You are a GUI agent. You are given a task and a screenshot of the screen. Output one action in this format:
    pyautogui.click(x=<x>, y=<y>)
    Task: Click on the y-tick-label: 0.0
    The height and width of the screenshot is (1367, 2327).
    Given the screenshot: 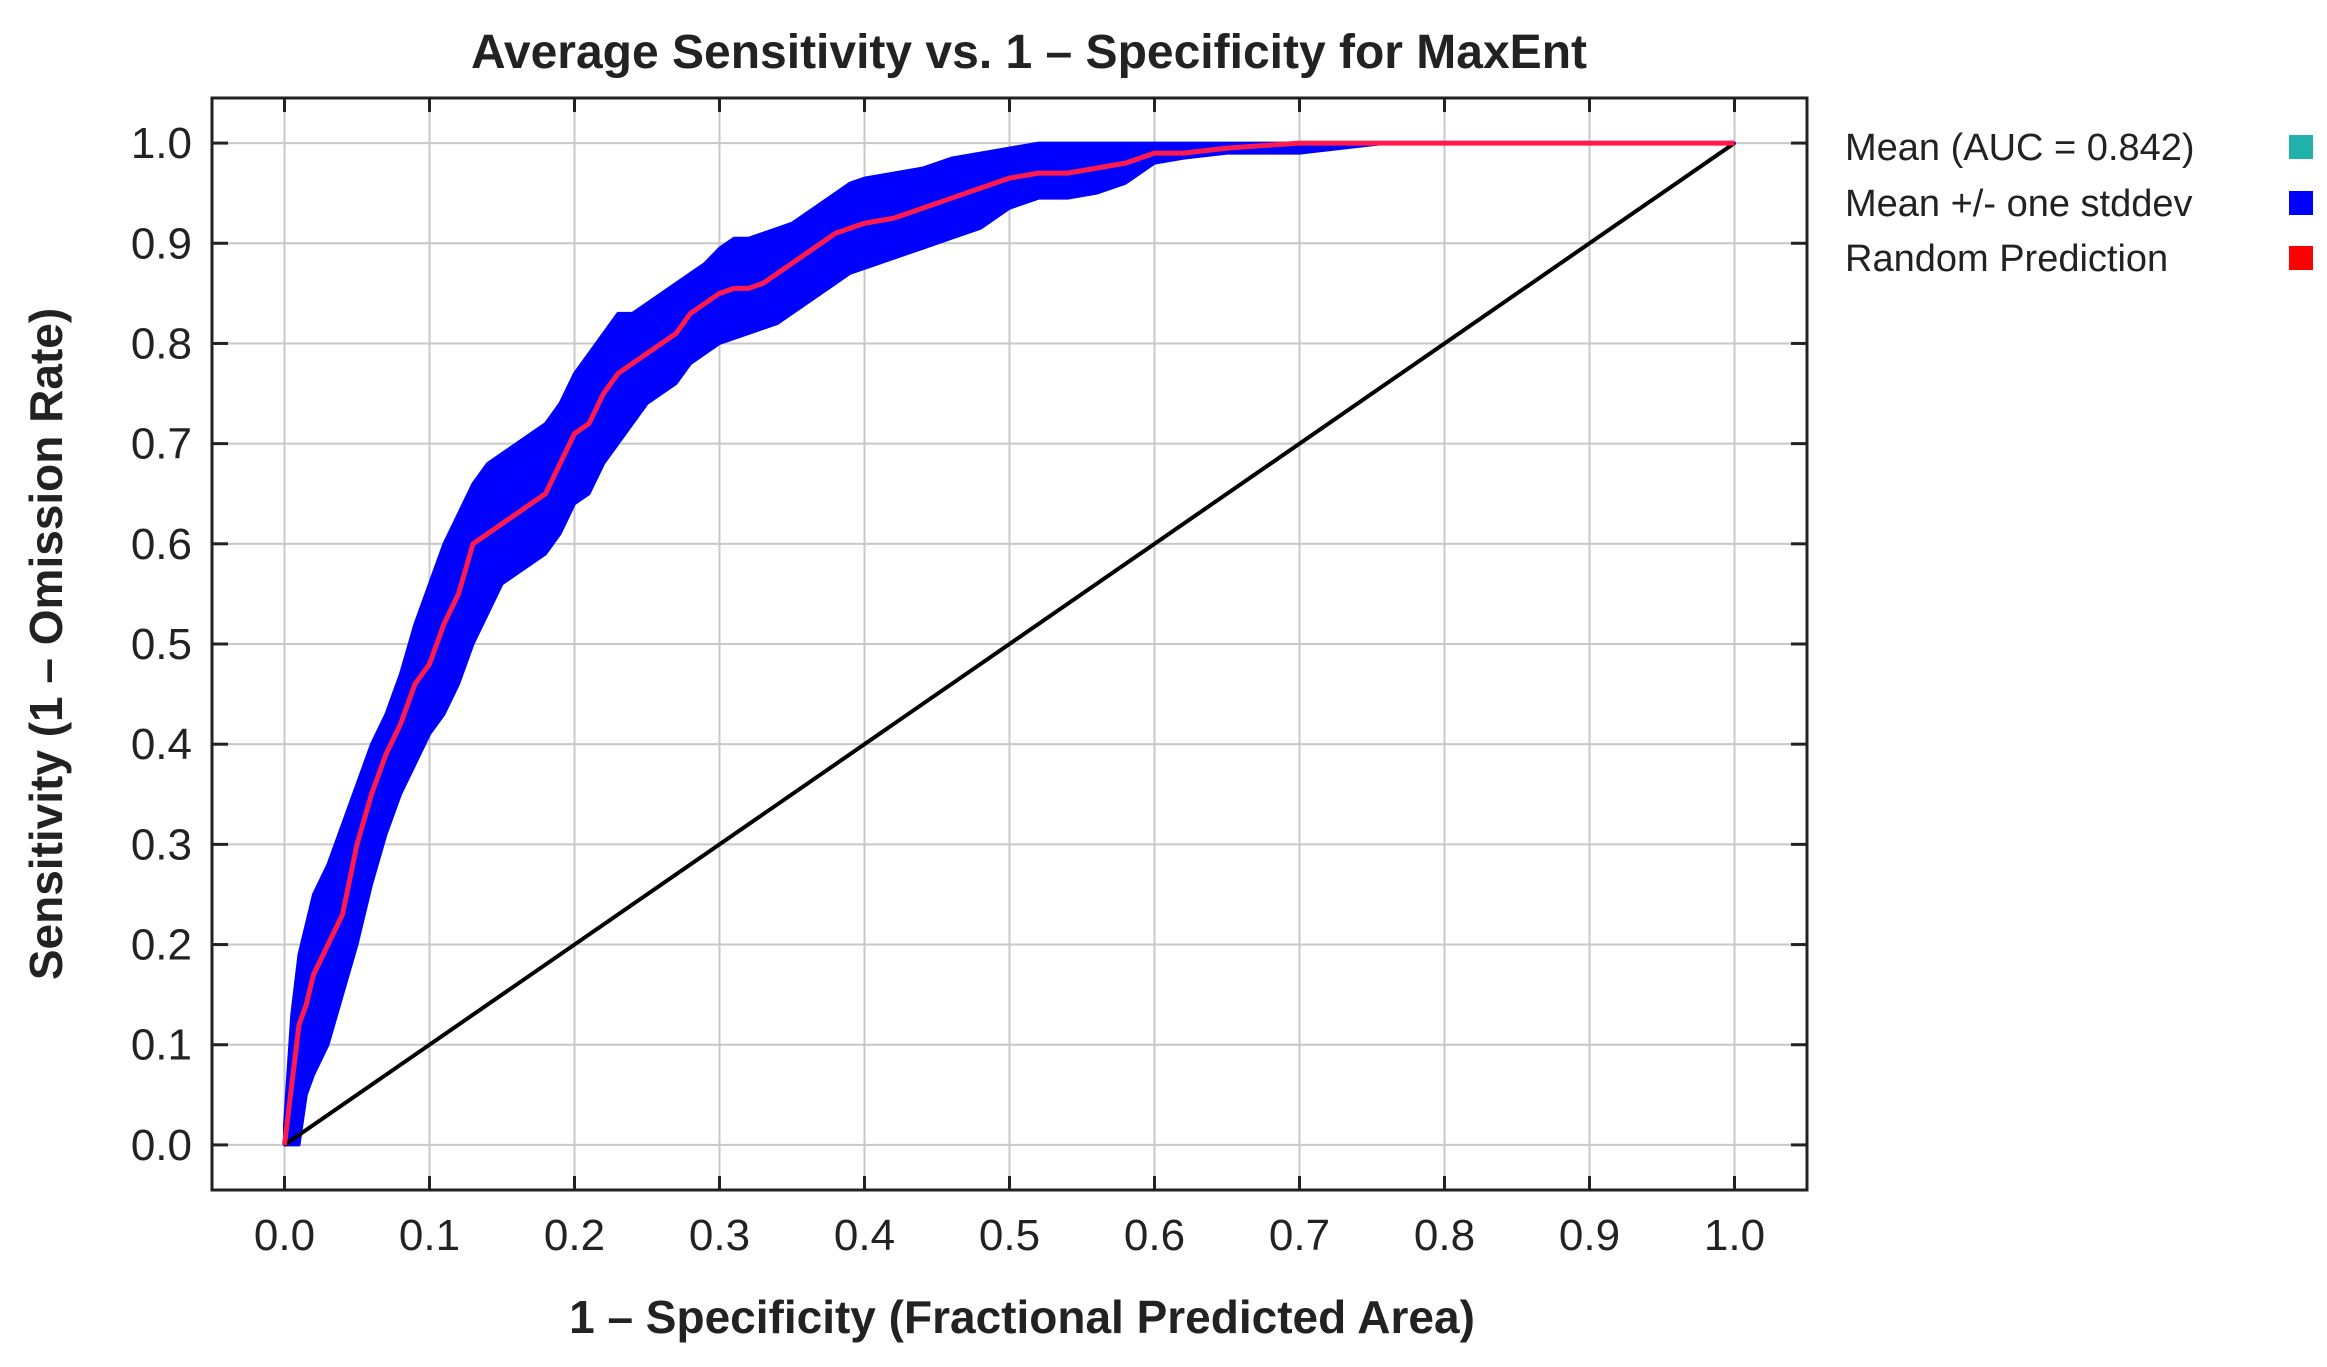 What is the action you would take?
    pyautogui.click(x=161, y=1145)
    